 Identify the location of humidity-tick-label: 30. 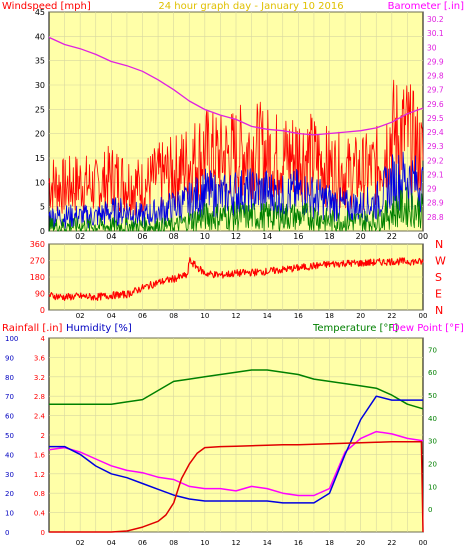
(9, 475).